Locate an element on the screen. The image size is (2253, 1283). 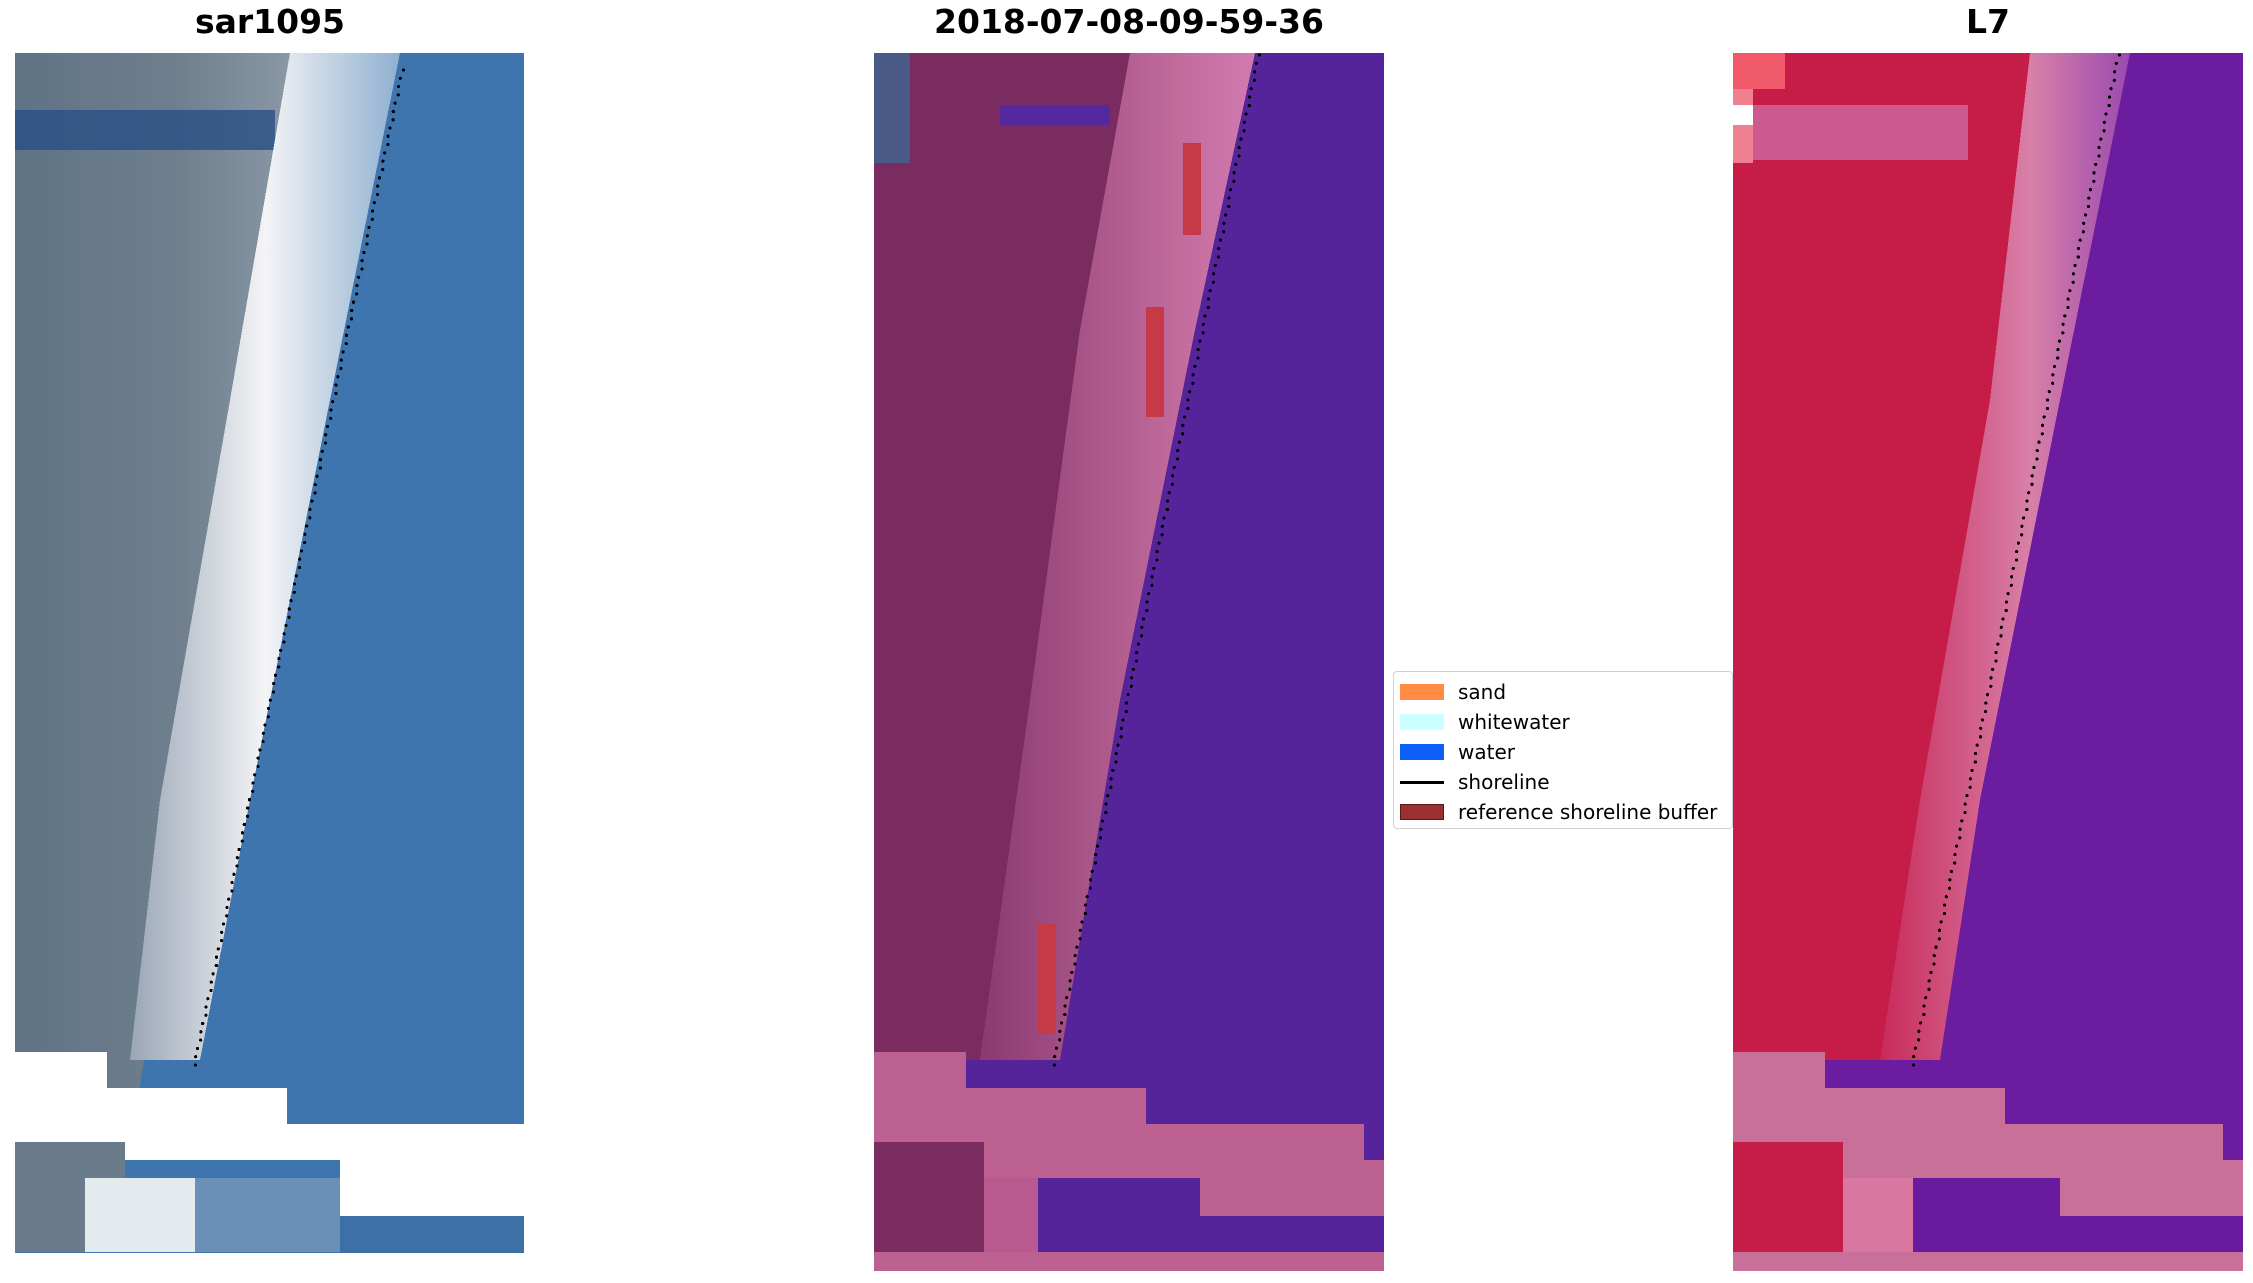
panel-title-rgb: sar1095 is located at coordinates (270, 21).